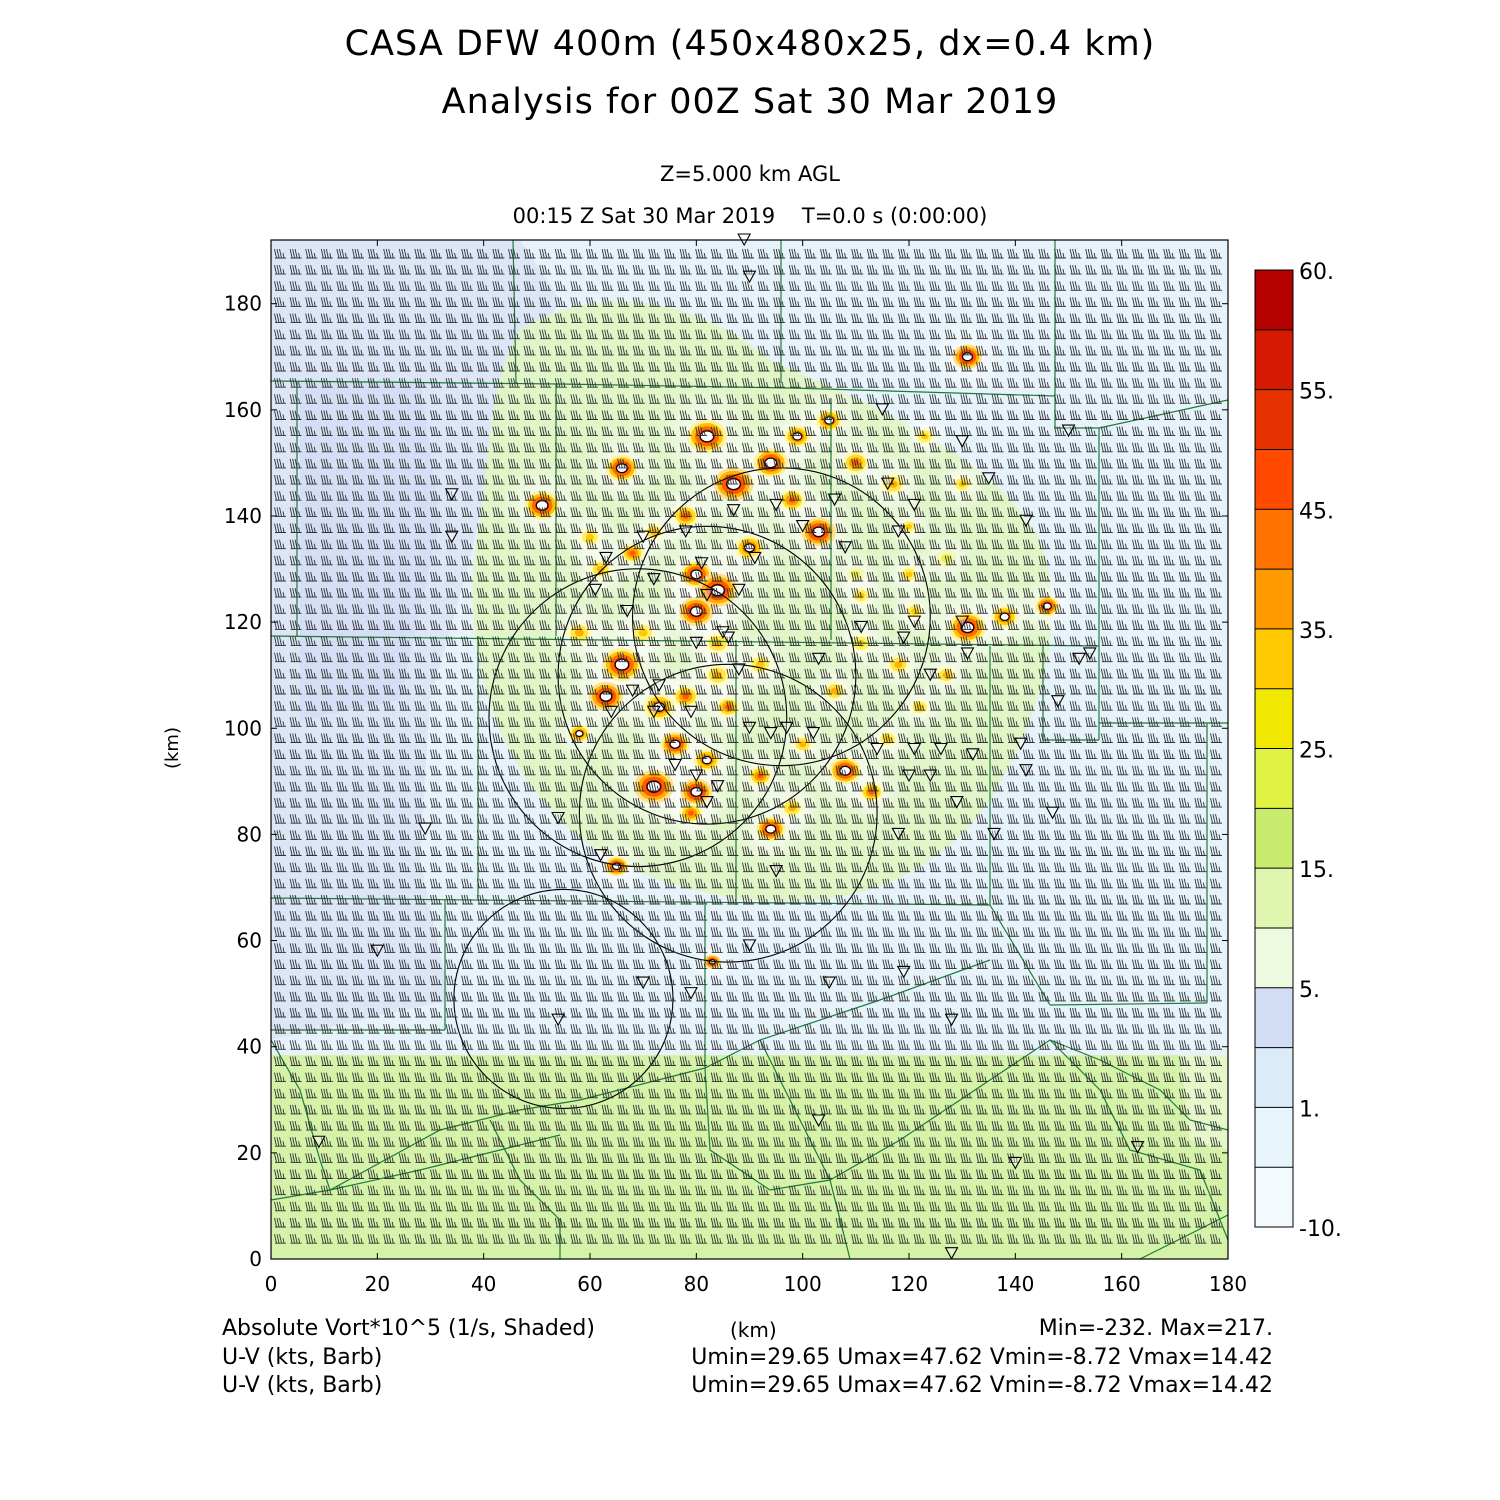  What do you see at coordinates (1316, 631) in the screenshot?
I see `colorbar-label: 35.` at bounding box center [1316, 631].